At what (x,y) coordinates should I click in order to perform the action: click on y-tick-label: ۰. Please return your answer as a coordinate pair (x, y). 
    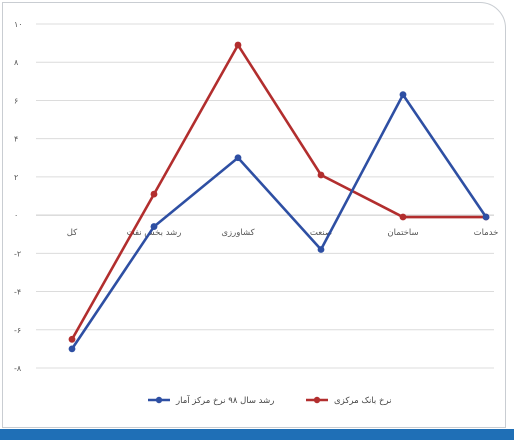
    Looking at the image, I should click on (16, 215).